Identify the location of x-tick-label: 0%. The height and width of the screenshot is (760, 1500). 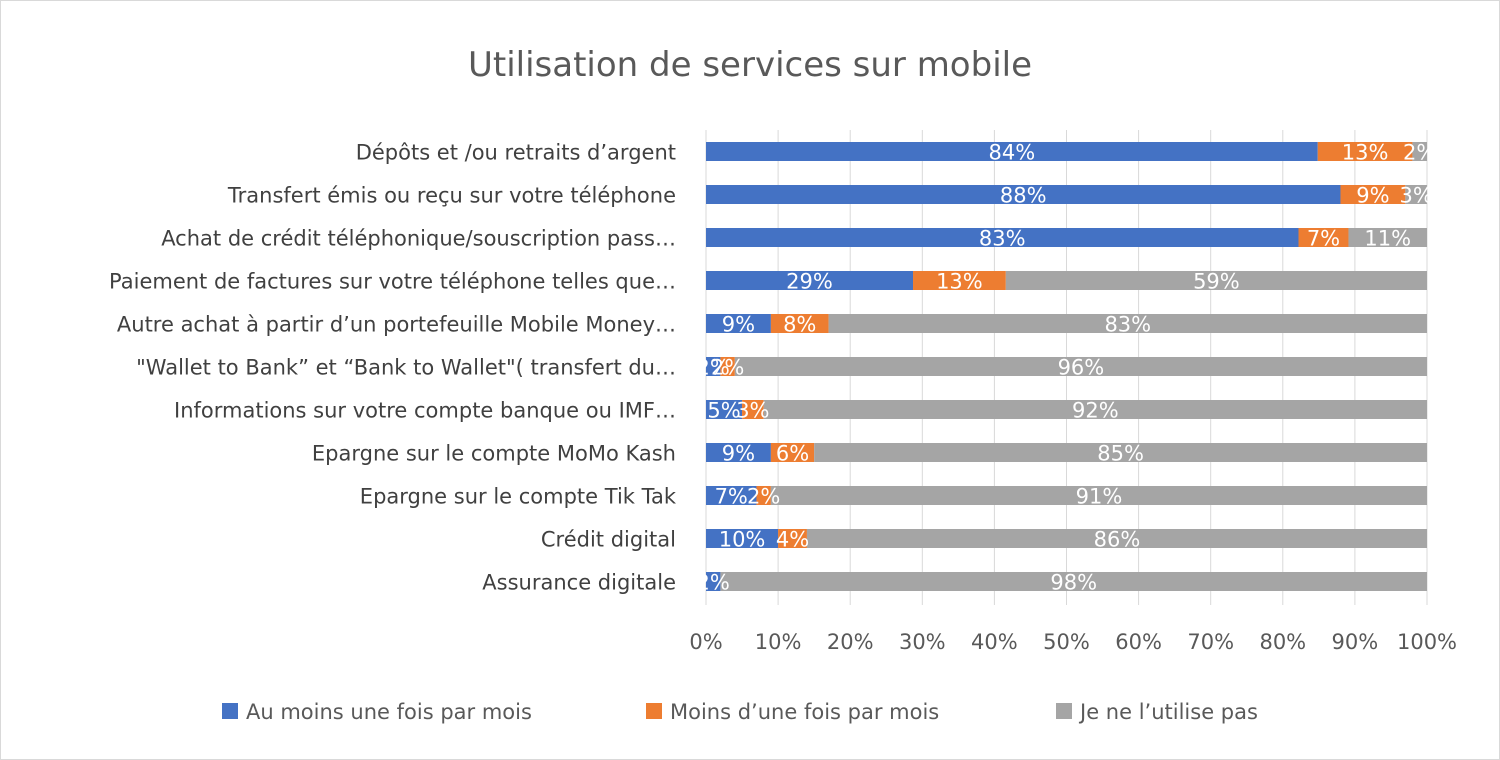
(705, 642).